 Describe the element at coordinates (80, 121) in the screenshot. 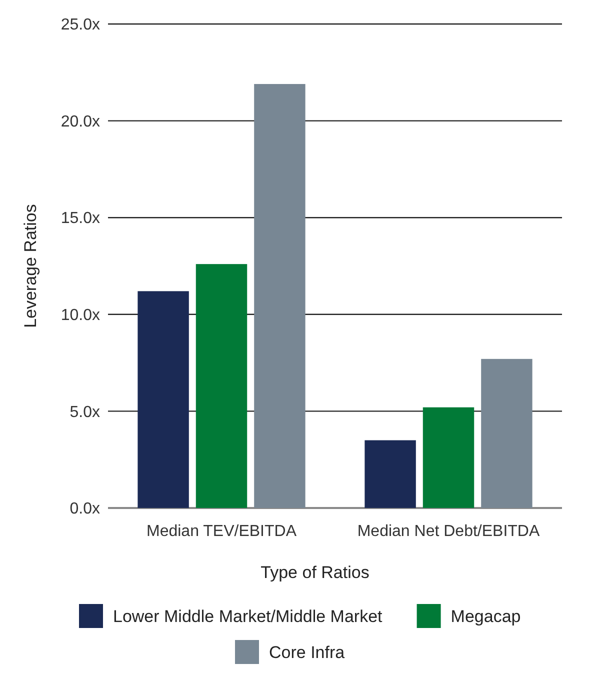

I see `y-tick-label: 20.0x` at that location.